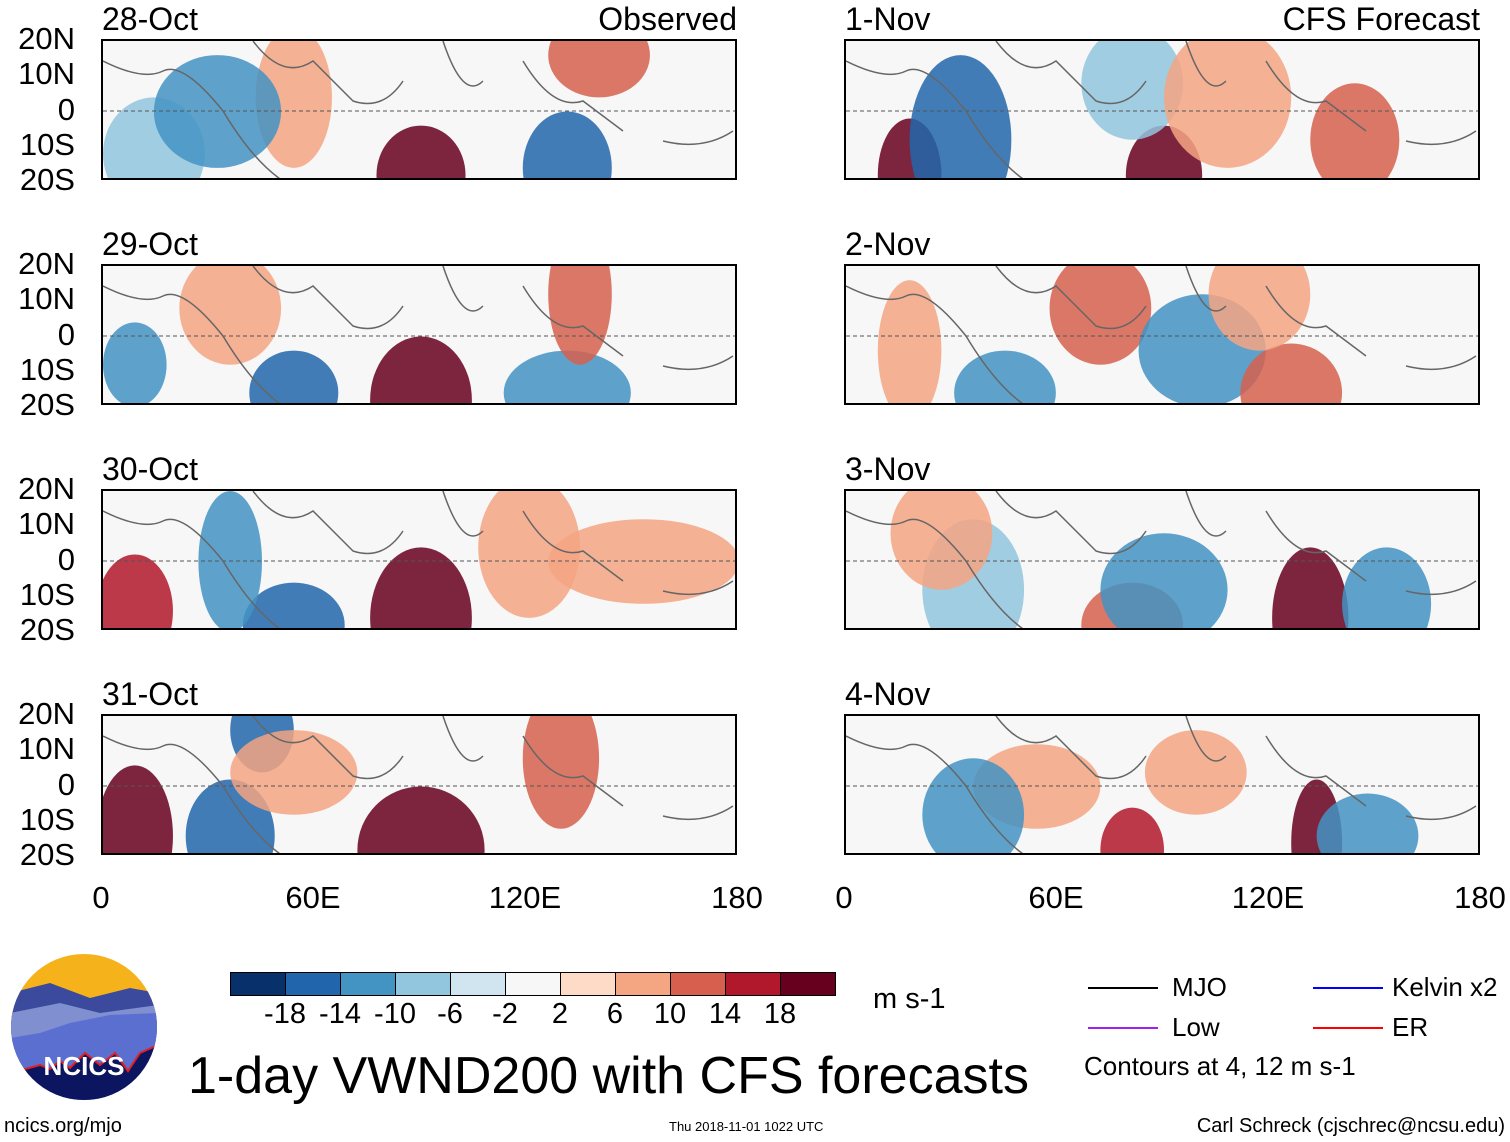 The image size is (1510, 1142). What do you see at coordinates (395, 1014) in the screenshot?
I see `colorbar-tick-label: -10` at bounding box center [395, 1014].